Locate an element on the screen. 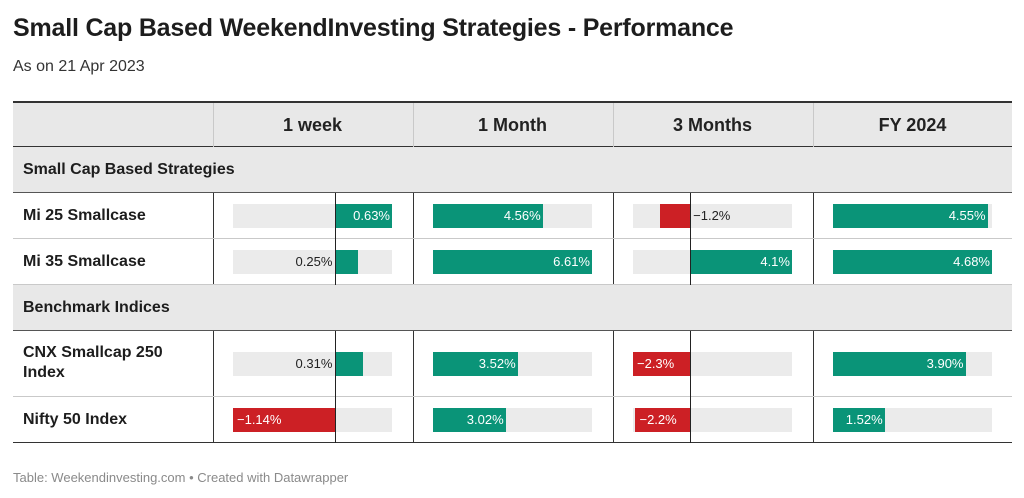  value-label: −1.2% is located at coordinates (712, 215).